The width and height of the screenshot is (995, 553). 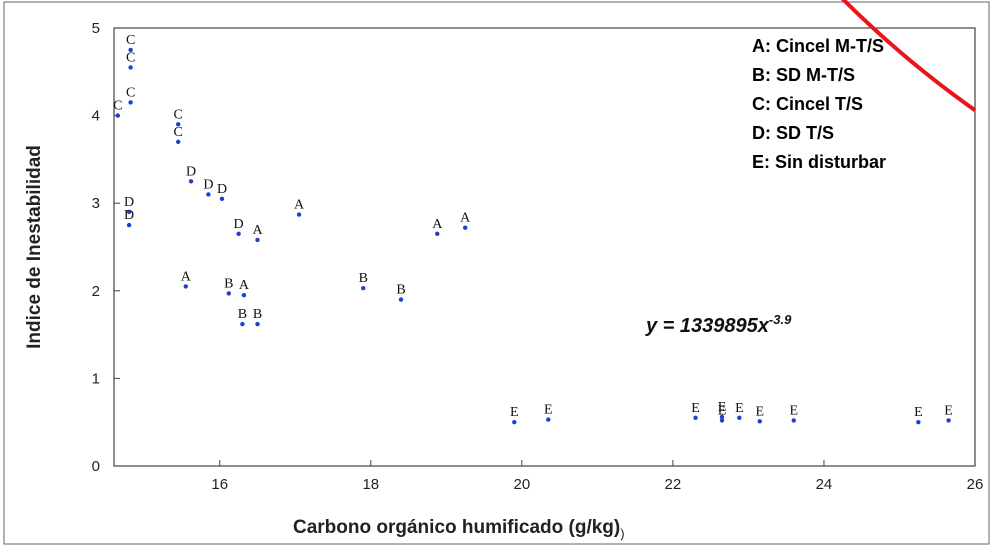 I want to click on fit-equation: y = 1339895x-3.9, so click(x=718, y=324).